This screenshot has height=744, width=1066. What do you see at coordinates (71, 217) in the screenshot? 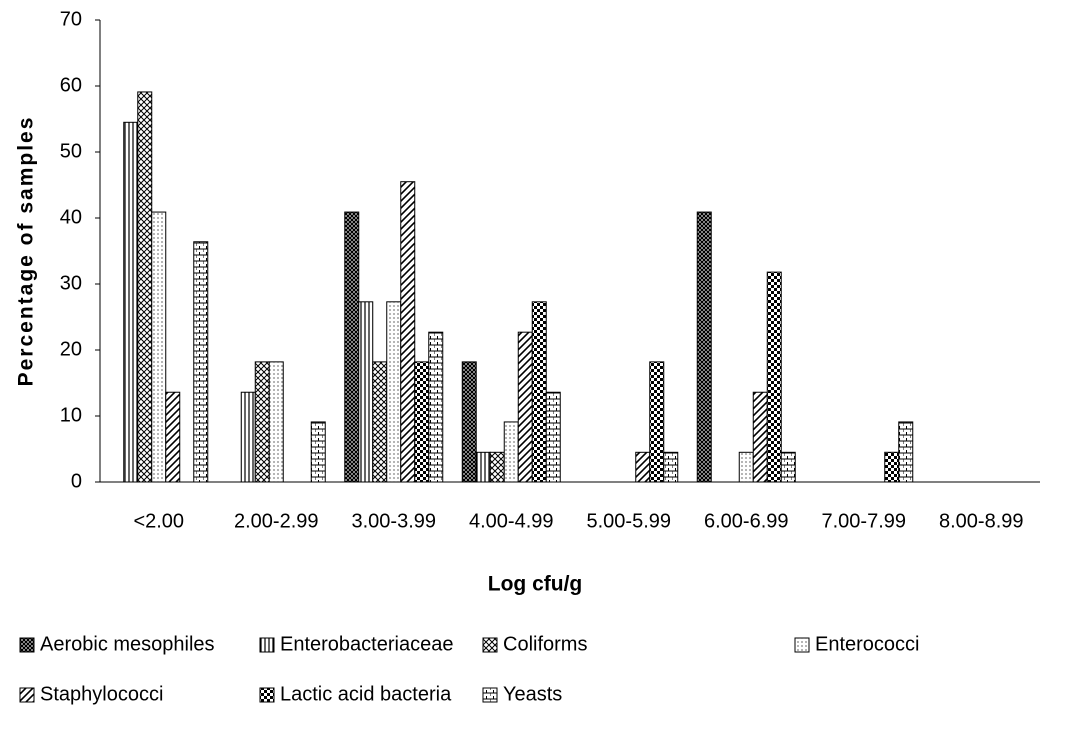
I see `y-tick-label: 40` at bounding box center [71, 217].